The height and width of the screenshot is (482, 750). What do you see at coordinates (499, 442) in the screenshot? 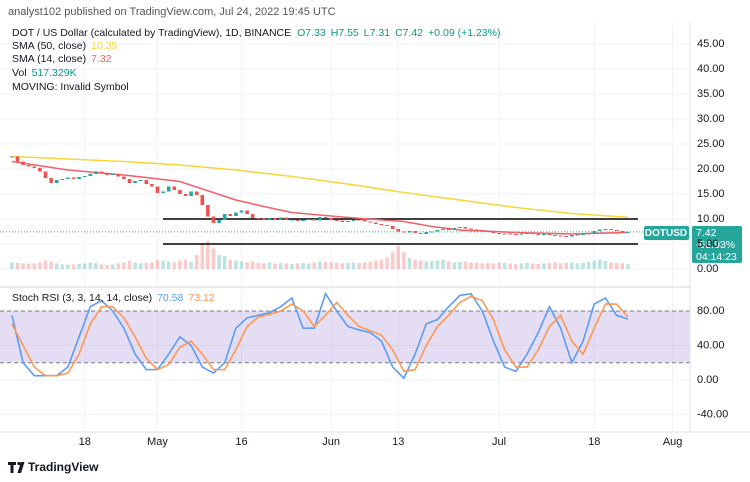
I see `x-tick-label: Jul` at bounding box center [499, 442].